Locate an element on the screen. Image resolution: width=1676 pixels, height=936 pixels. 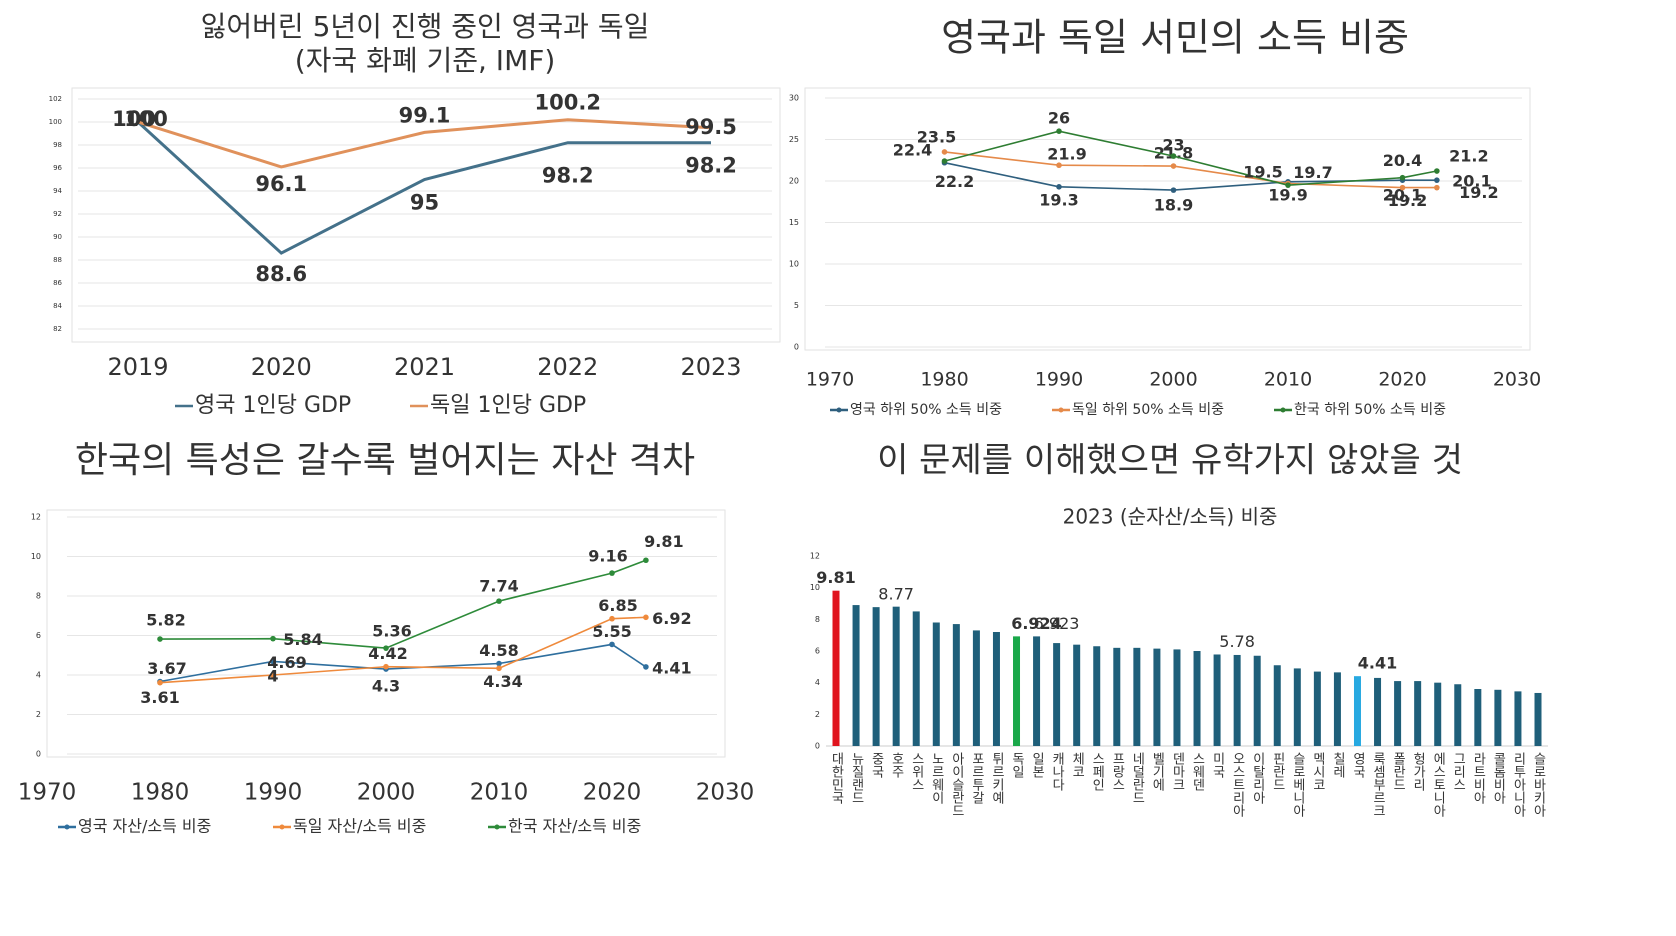
x-tick-label: 호주 is located at coordinates (896, 765).